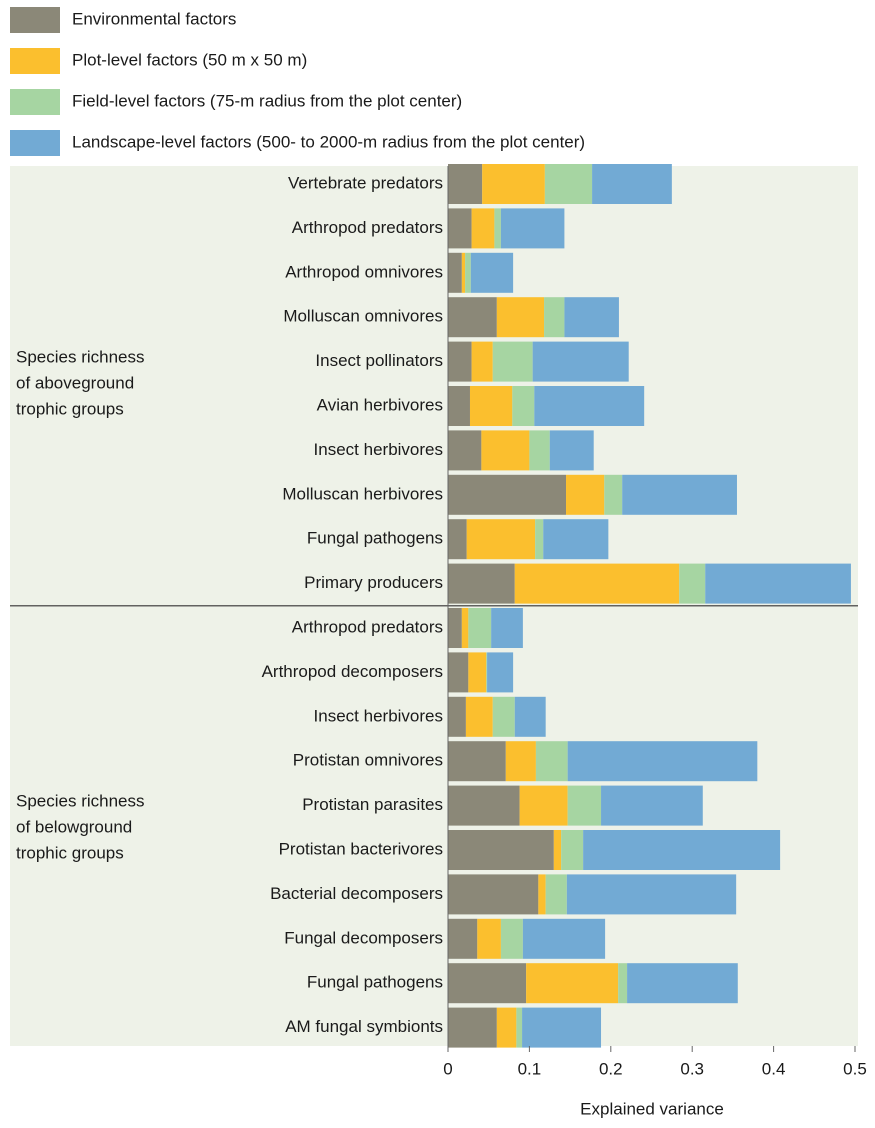  I want to click on y-tick-label: AM fungal symbionts, so click(364, 1026).